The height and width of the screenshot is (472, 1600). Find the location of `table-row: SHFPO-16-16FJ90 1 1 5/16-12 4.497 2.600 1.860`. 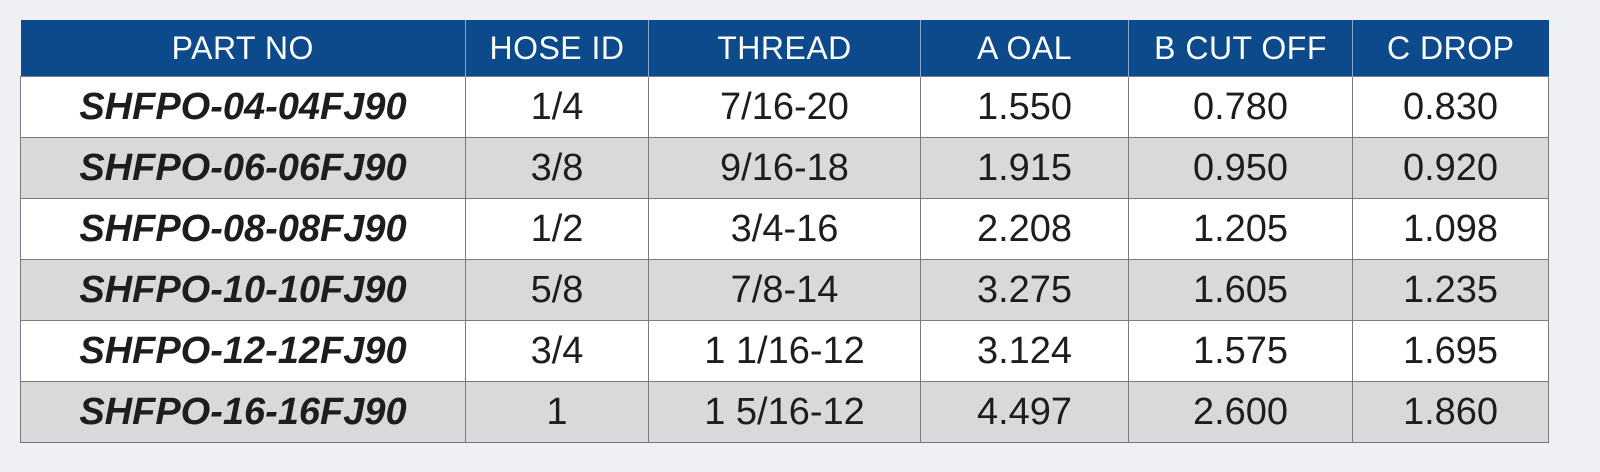

table-row: SHFPO-16-16FJ90 1 1 5/16-12 4.497 2.600 1.860 is located at coordinates (784, 412).